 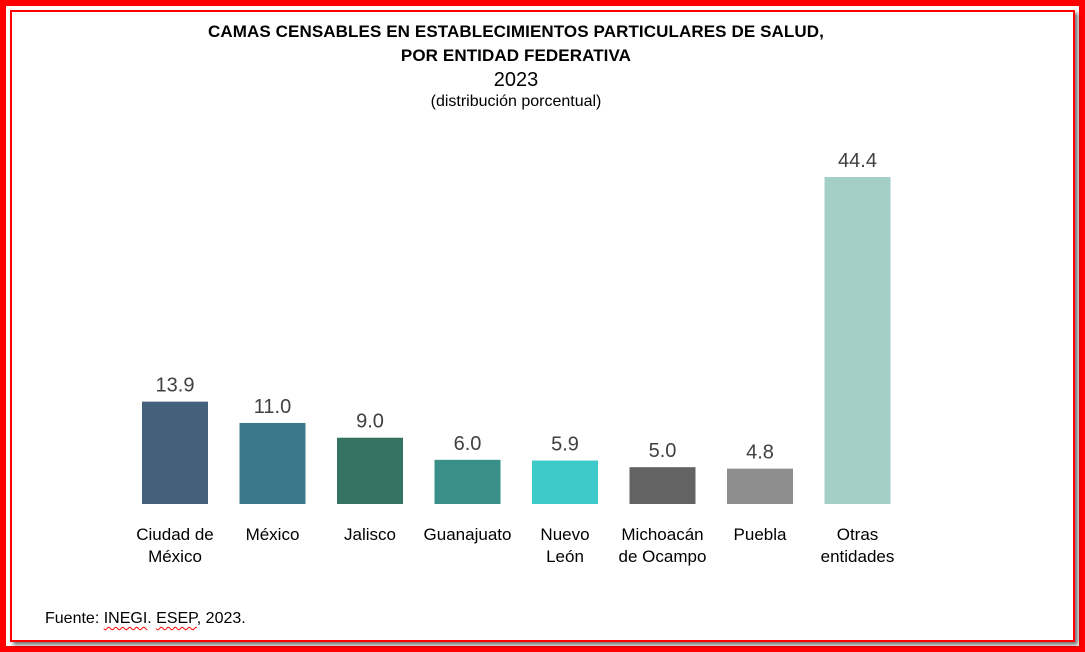 What do you see at coordinates (370, 534) in the screenshot?
I see `category-label-2-0: Jalisco` at bounding box center [370, 534].